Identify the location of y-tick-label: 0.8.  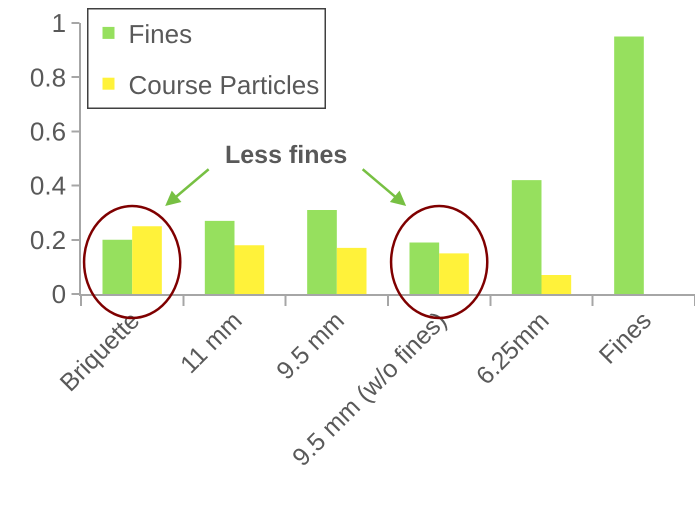
(48, 77).